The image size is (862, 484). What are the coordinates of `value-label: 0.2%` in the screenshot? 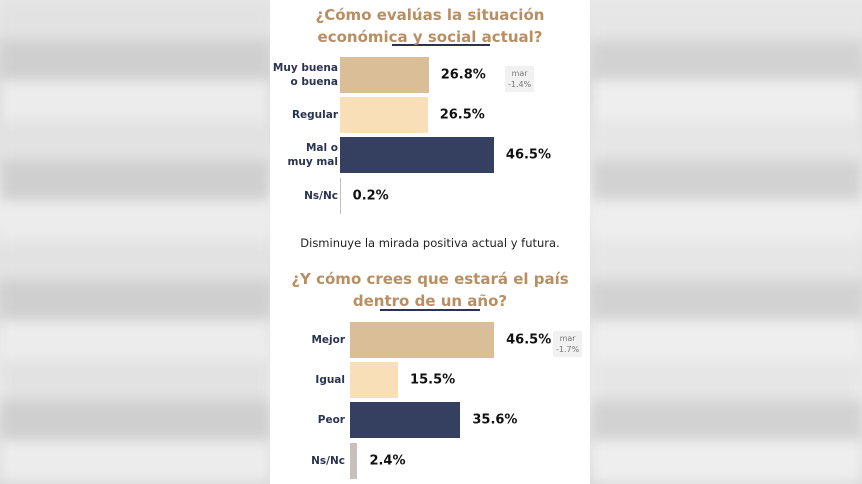 It's located at (370, 196).